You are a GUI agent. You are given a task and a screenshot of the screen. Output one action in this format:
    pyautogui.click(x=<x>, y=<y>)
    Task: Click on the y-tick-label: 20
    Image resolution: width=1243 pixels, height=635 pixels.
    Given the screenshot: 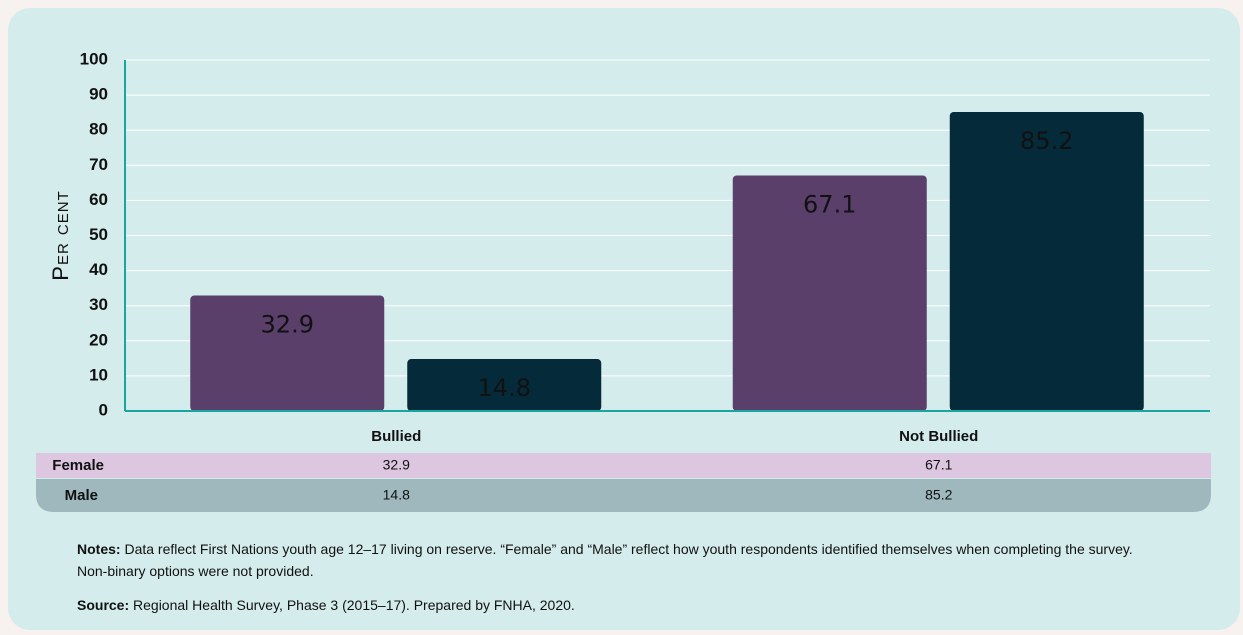 What is the action you would take?
    pyautogui.click(x=98, y=339)
    